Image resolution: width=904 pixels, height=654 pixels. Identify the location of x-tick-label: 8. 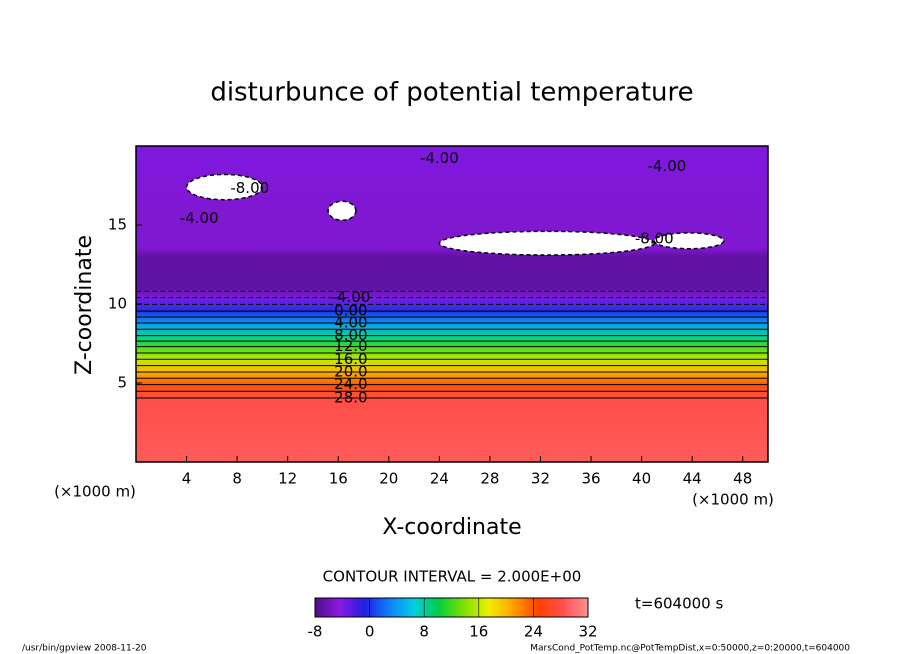
(237, 479).